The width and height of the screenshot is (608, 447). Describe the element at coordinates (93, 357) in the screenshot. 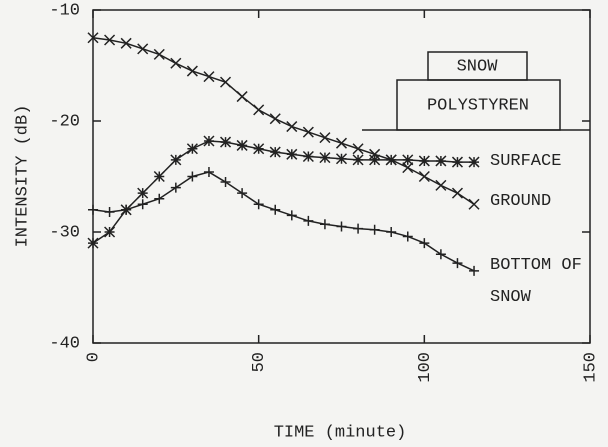

I see `x-tick-label: 0` at that location.